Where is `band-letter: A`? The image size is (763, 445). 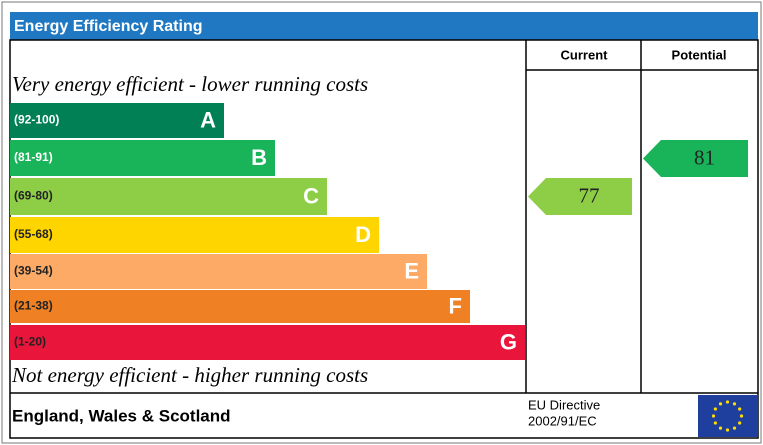
band-letter: A is located at coordinates (208, 119).